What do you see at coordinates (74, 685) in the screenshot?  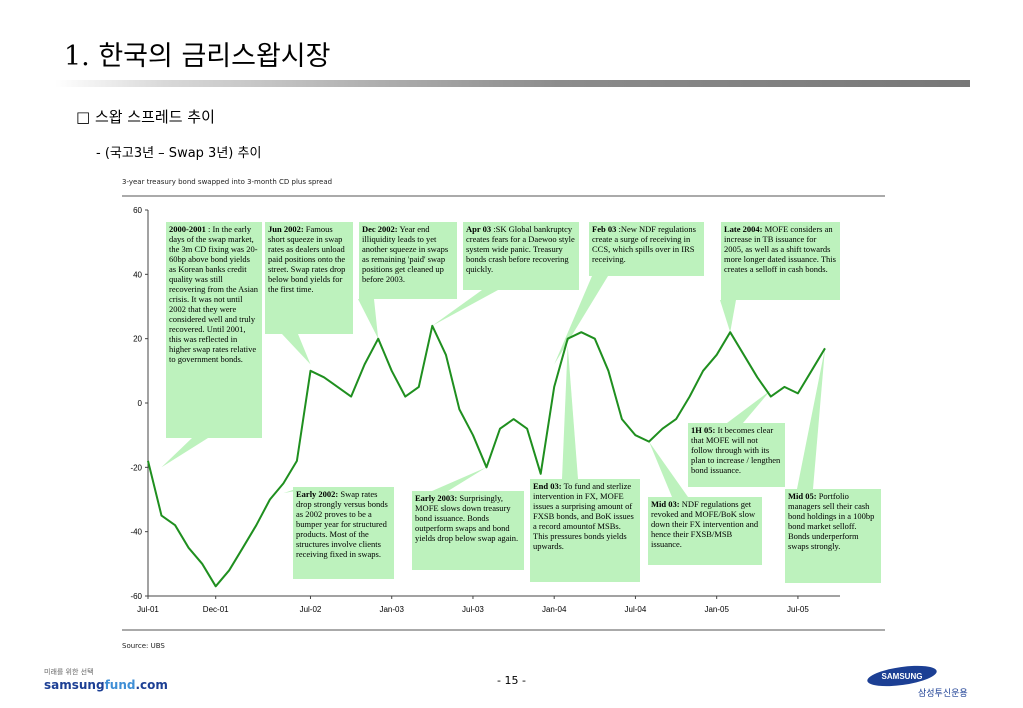 I see `footer-site-part: samsung` at bounding box center [74, 685].